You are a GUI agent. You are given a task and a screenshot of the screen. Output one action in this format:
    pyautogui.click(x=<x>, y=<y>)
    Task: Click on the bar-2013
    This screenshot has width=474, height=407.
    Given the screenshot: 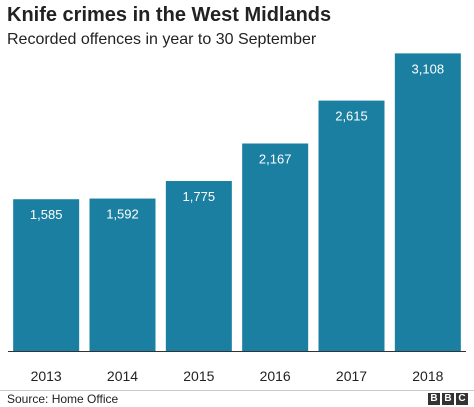 What is the action you would take?
    pyautogui.click(x=46, y=275)
    